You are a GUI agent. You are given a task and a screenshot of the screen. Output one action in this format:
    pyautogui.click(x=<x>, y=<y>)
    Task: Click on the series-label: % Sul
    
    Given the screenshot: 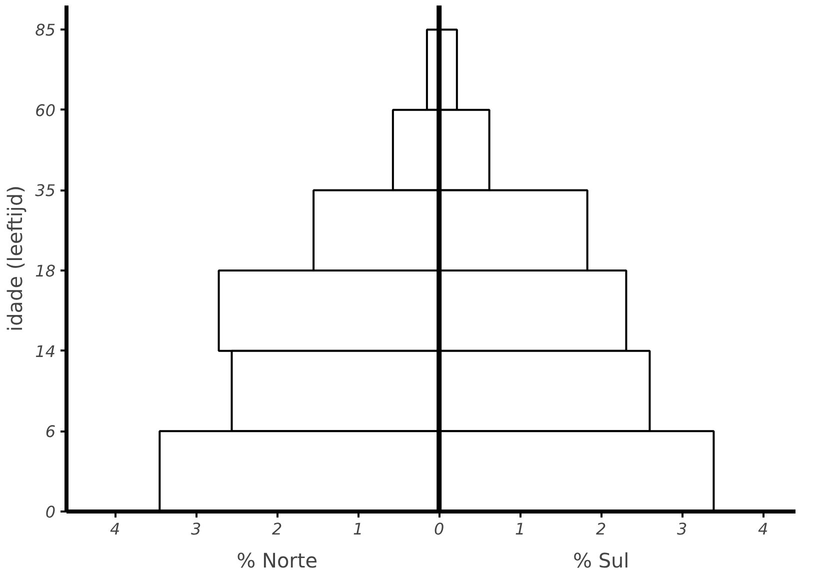 What is the action you would take?
    pyautogui.click(x=601, y=560)
    